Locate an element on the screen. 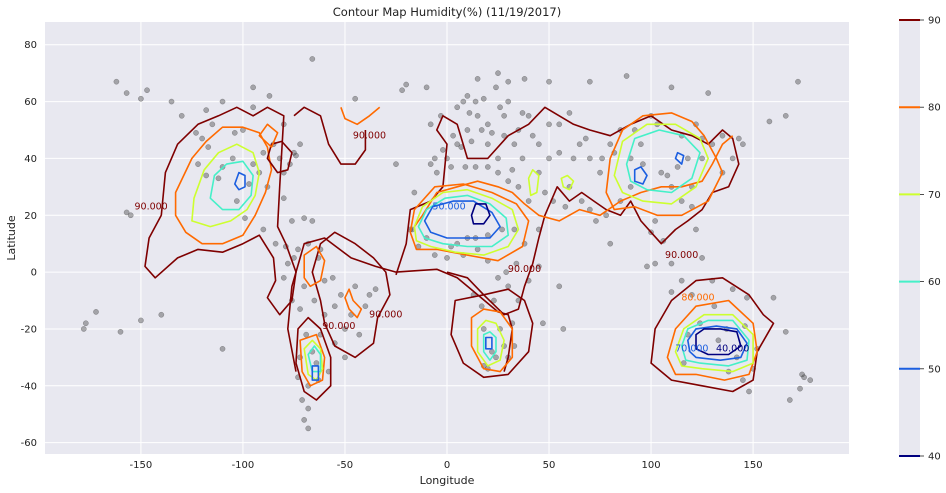 This screenshot has width=946, height=493. x-tick-label: 0 is located at coordinates (447, 465).